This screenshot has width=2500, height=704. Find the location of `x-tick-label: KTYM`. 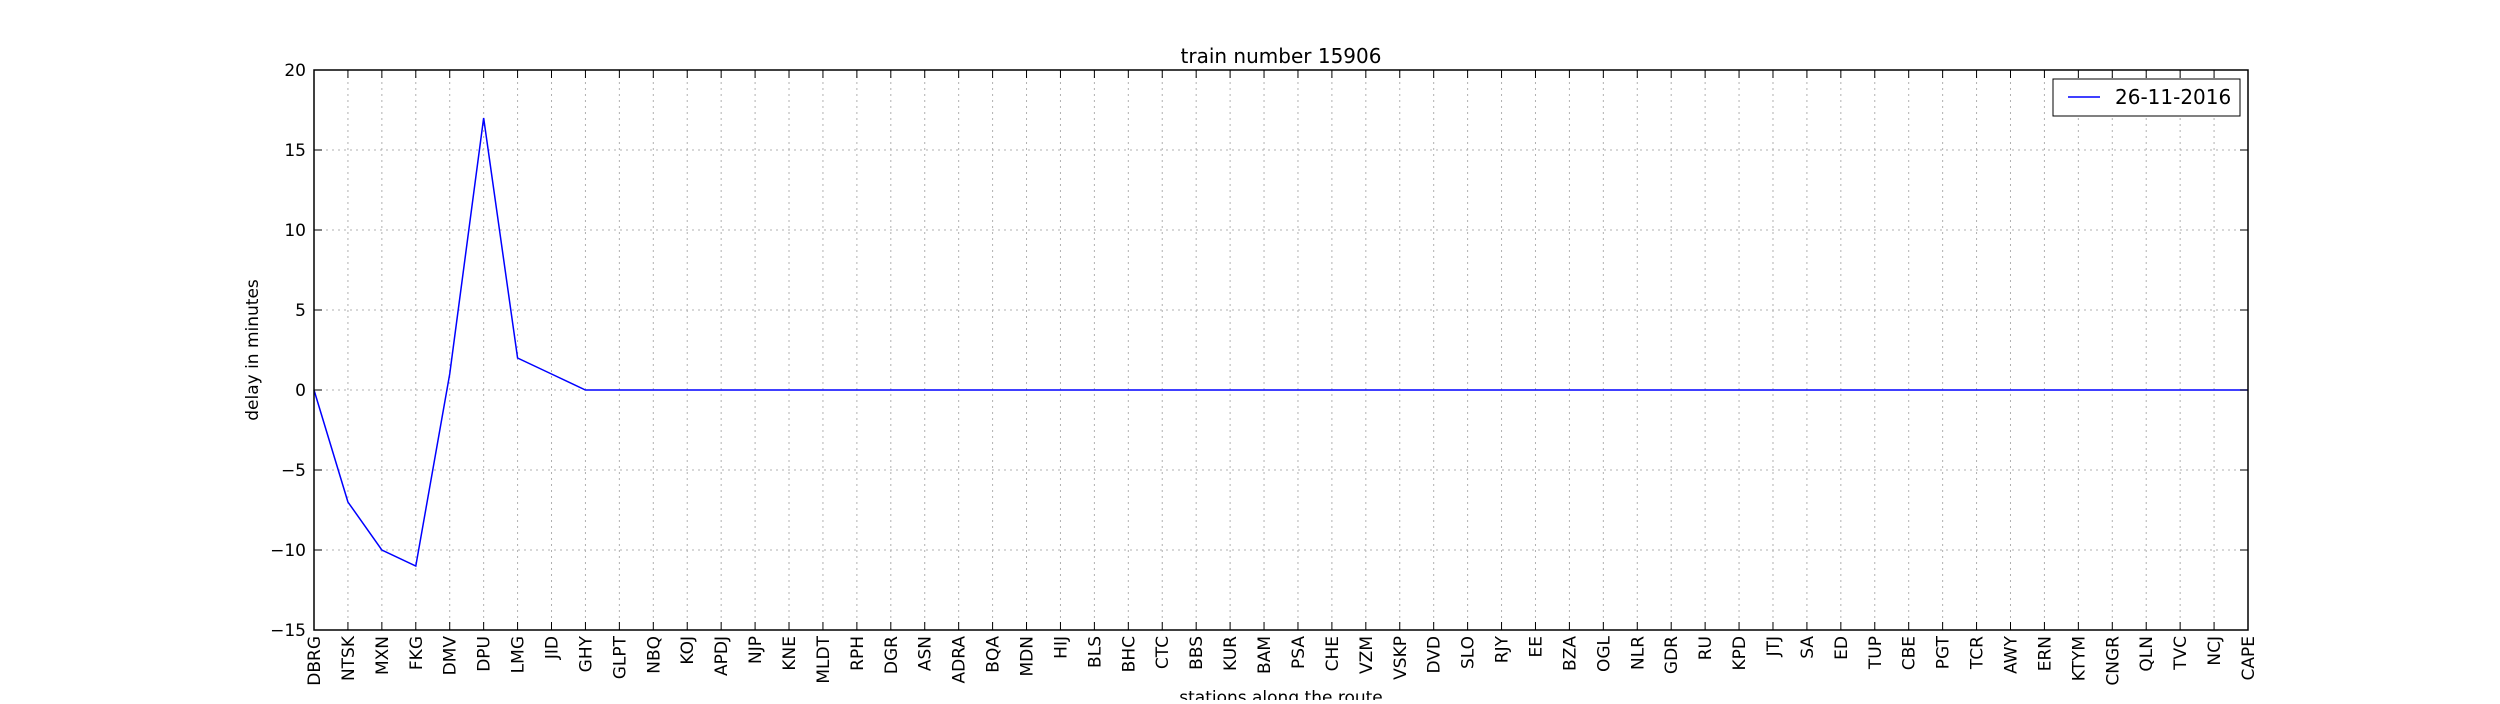

x-tick-label: KTYM is located at coordinates (2079, 658).